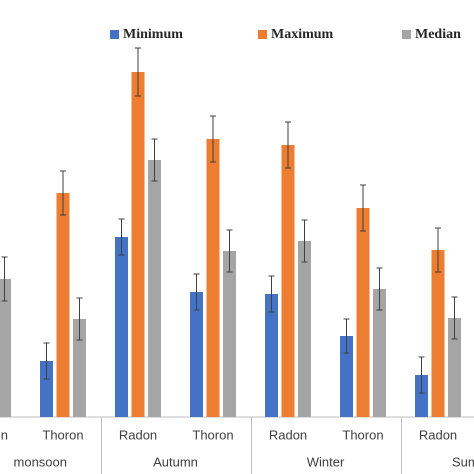 The height and width of the screenshot is (474, 474). What do you see at coordinates (40, 461) in the screenshot?
I see `group-label: monsoon` at bounding box center [40, 461].